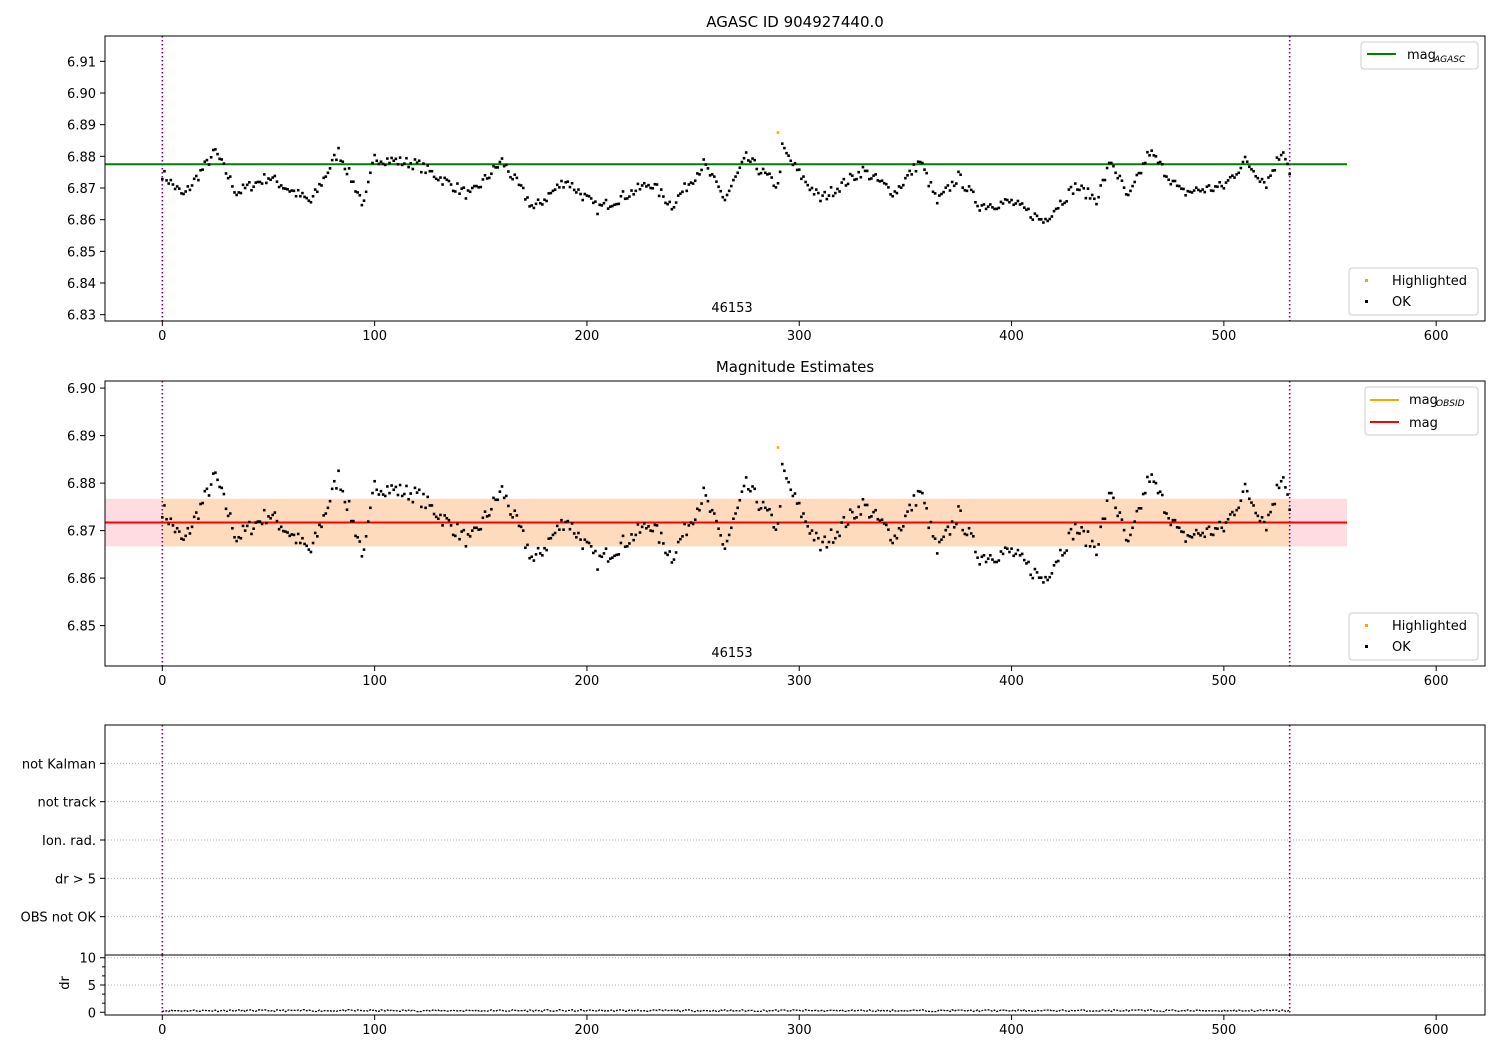 This screenshot has height=1050, width=1500. What do you see at coordinates (1223, 681) in the screenshot?
I see `p2-xtick-label-500: 500` at bounding box center [1223, 681].